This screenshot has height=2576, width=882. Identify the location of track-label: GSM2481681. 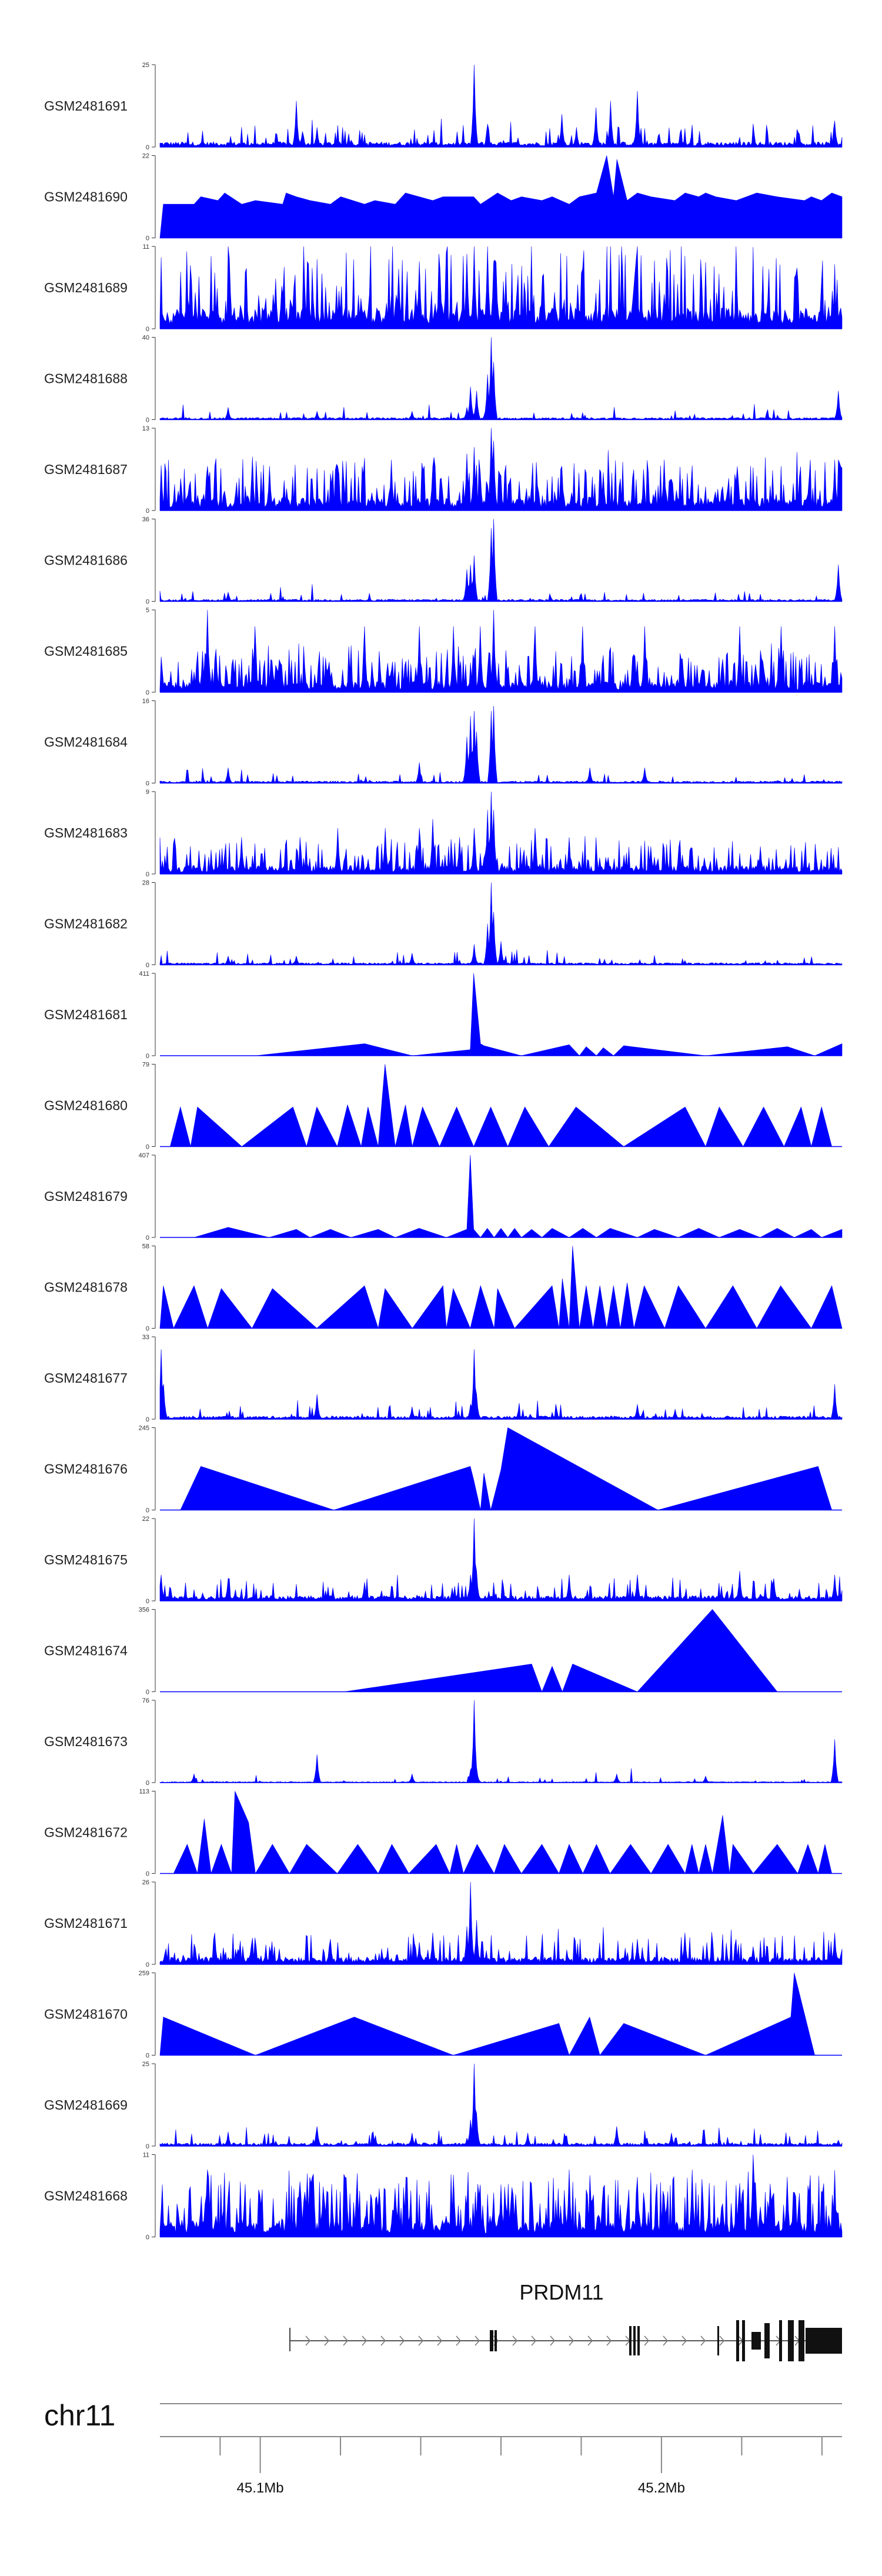
(86, 1014).